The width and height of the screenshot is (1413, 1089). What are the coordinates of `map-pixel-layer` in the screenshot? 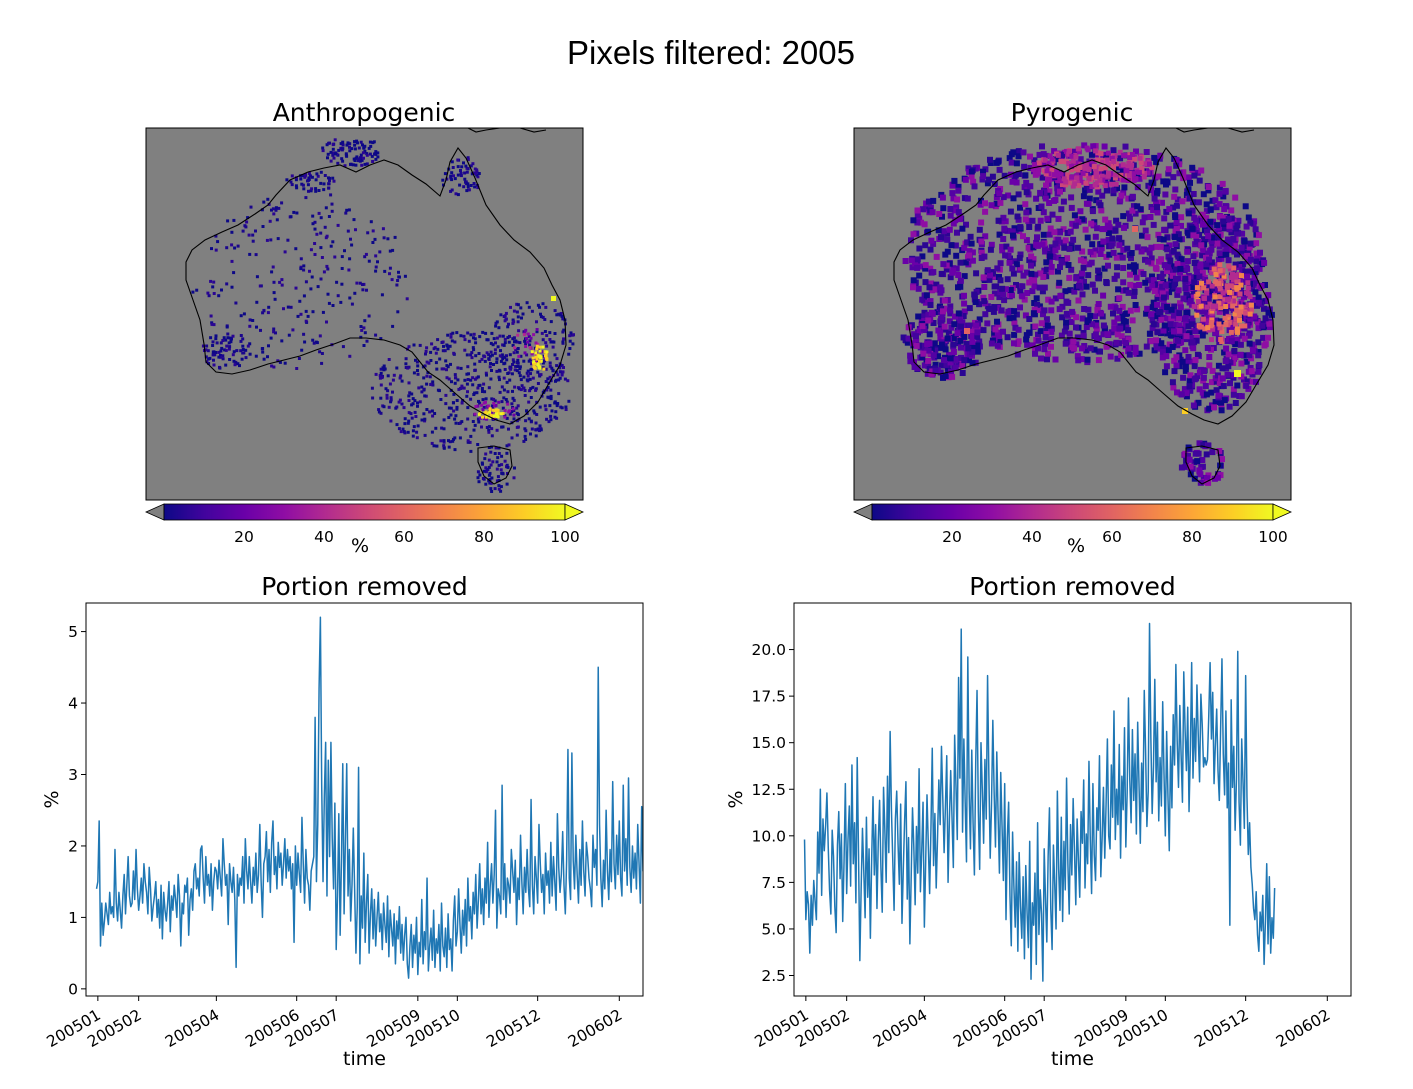 It's located at (383, 315).